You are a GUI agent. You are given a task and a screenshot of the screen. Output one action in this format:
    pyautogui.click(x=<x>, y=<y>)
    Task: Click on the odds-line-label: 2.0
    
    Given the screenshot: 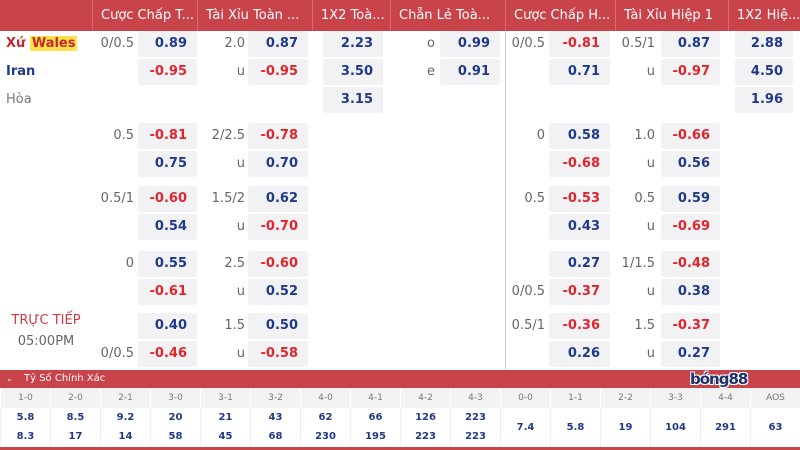 What is the action you would take?
    pyautogui.click(x=234, y=43)
    